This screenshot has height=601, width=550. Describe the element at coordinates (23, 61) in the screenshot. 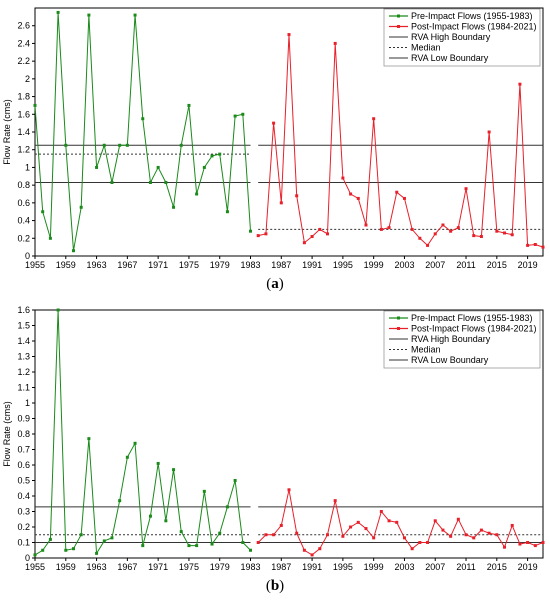

I see `y-tick-label: 2.2` at that location.